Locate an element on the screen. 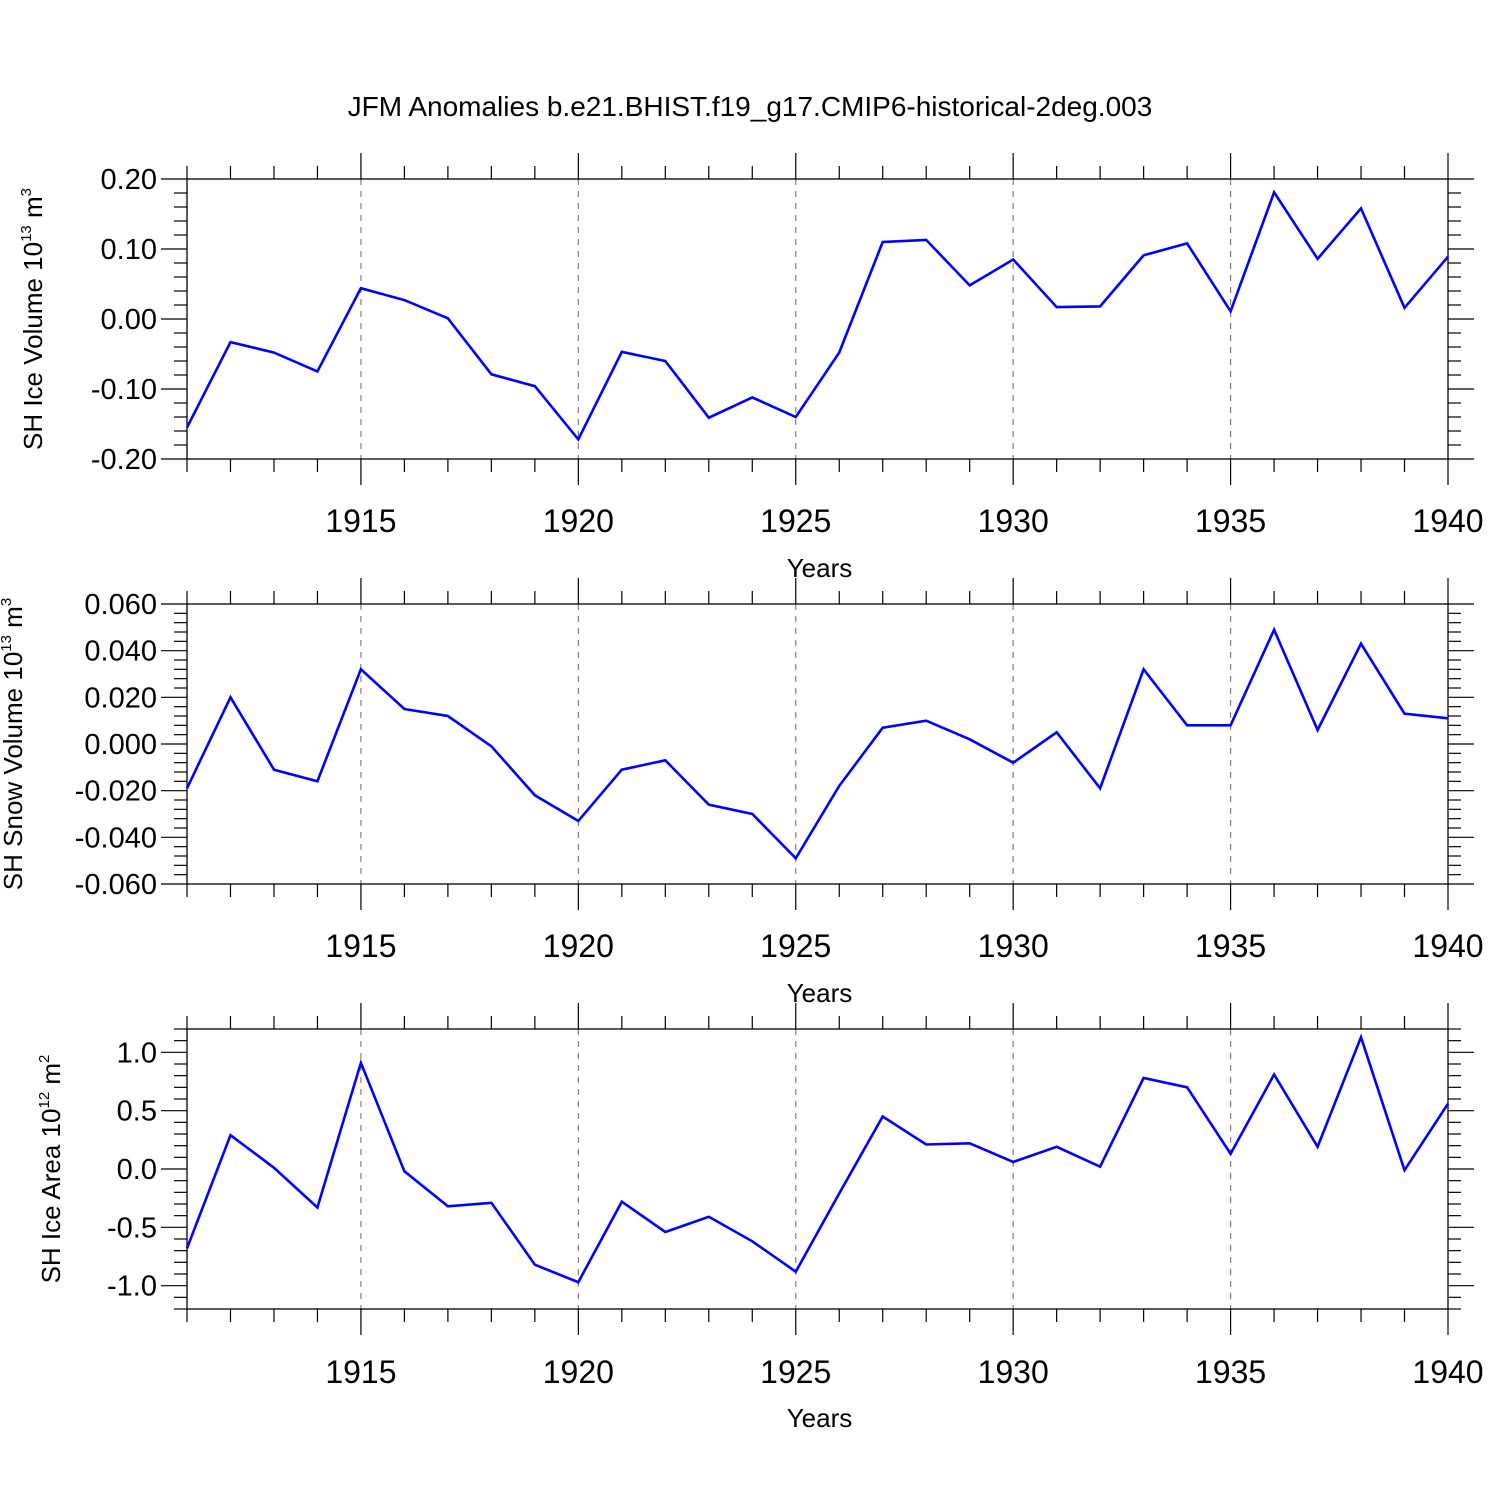 This screenshot has width=1500, height=1500. y-tick-label: 1.0 is located at coordinates (137, 1053).